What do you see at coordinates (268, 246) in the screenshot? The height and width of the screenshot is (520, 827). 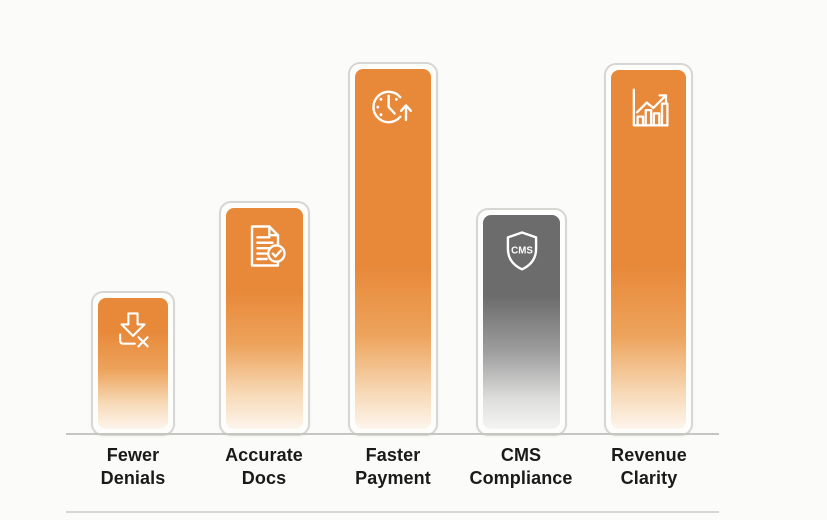 I see `document-check-icon` at bounding box center [268, 246].